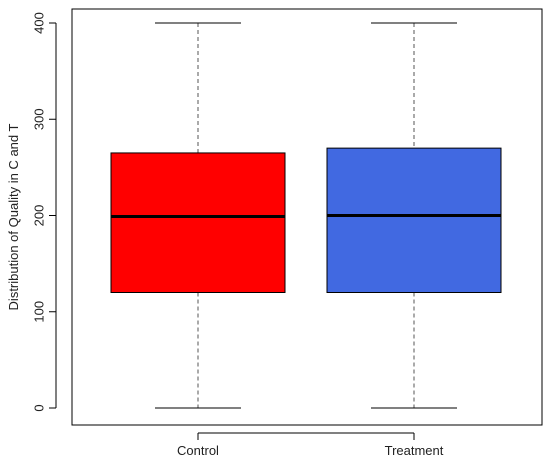  Describe the element at coordinates (414, 450) in the screenshot. I see `x-tick-label: Treatment` at that location.